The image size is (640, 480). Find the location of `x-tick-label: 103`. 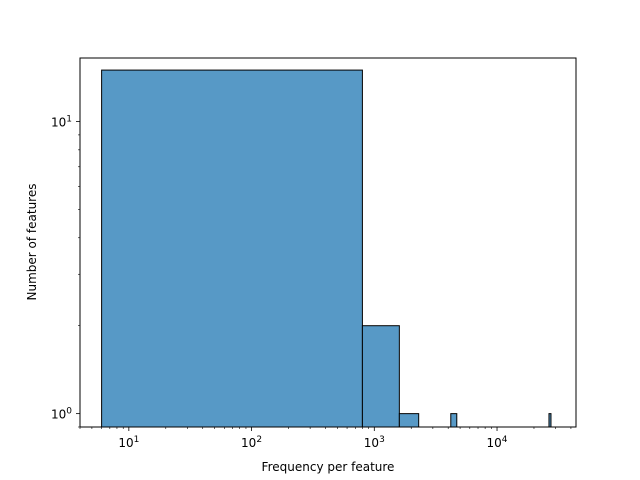

x-tick-label: 103 is located at coordinates (374, 442).